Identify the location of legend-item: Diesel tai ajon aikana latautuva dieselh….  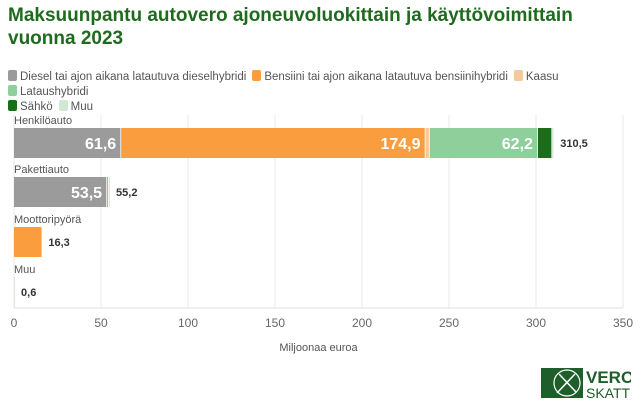
(127, 77).